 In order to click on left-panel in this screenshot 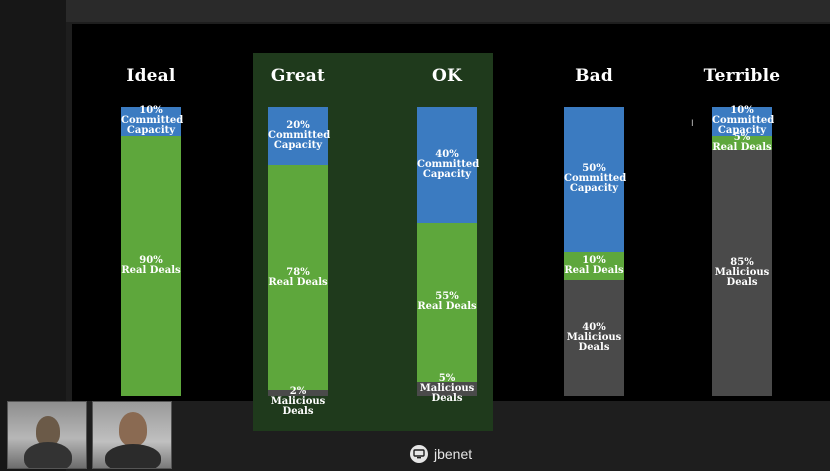, I will do `click(33, 235)`.